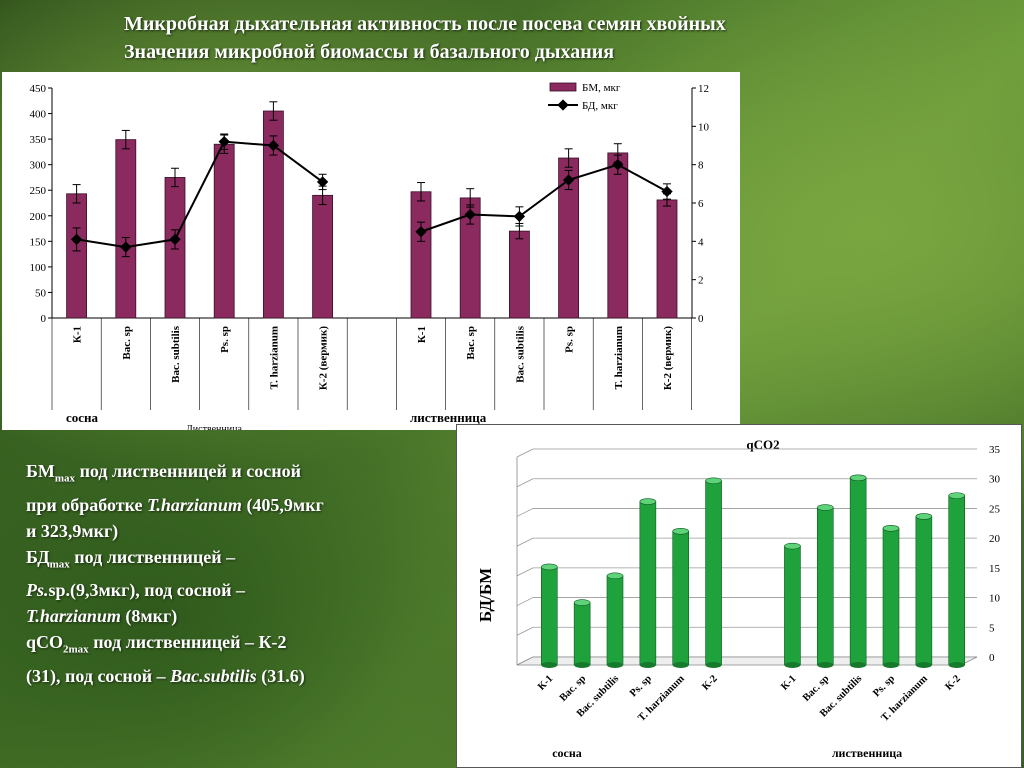  I want to click on qco2-tick-label: 20, so click(995, 539).